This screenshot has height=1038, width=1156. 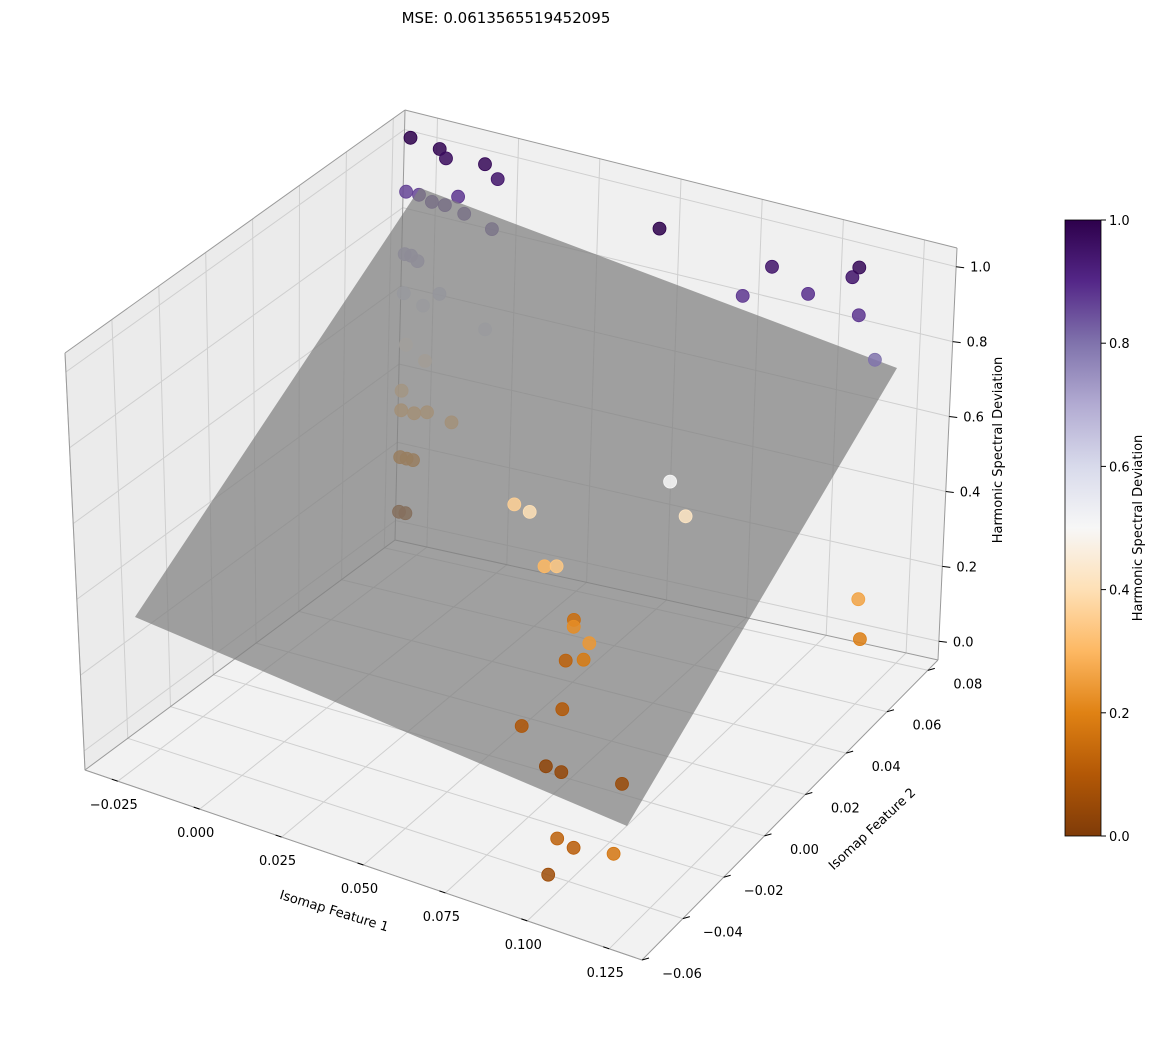 I want to click on z-tick-label: 0.2, so click(x=966, y=567).